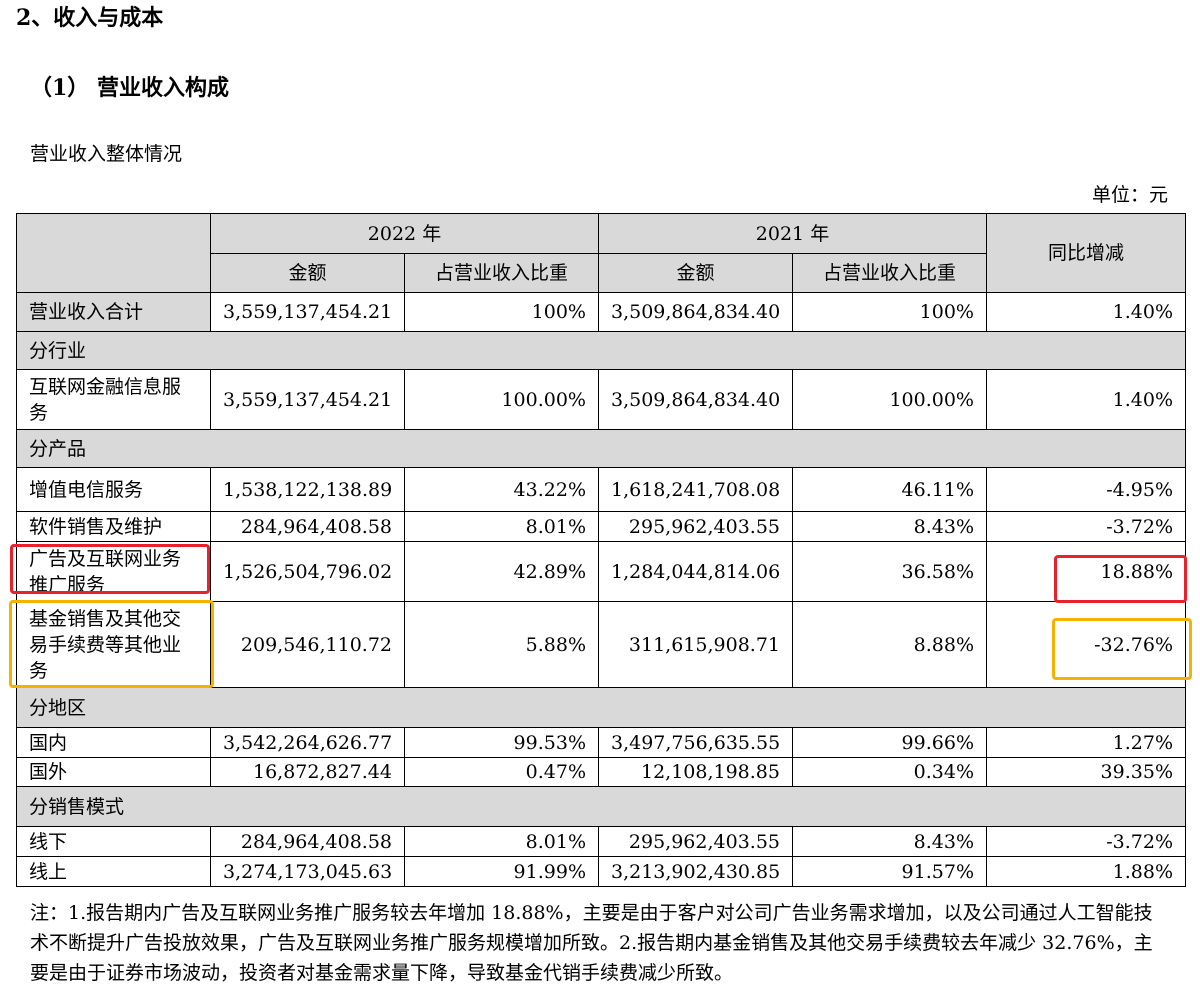 The height and width of the screenshot is (995, 1200). Describe the element at coordinates (501, 772) in the screenshot. I see `cell-ratio-2022: 0.47%` at that location.